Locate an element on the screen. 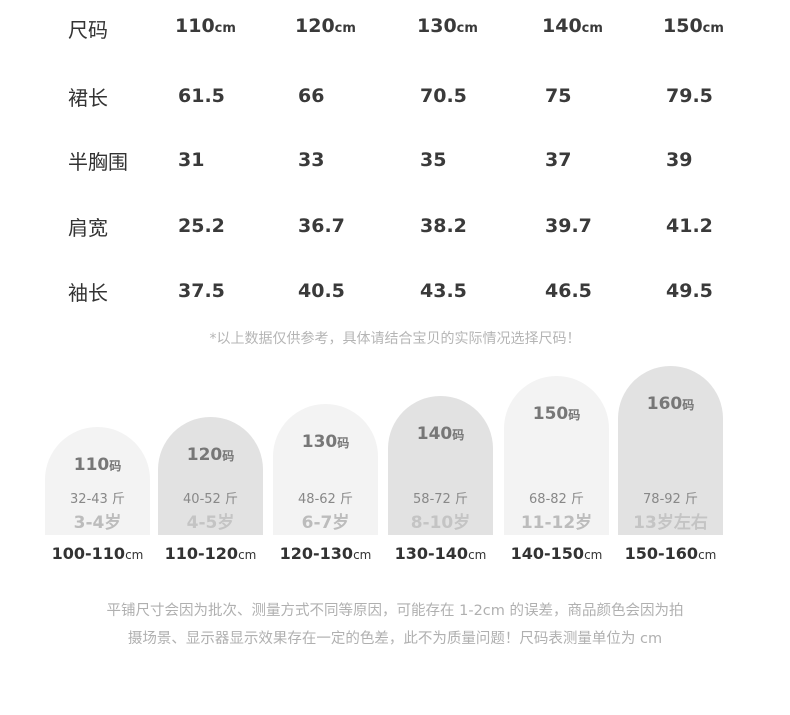 The height and width of the screenshot is (715, 790). cell-value: 36.7 is located at coordinates (321, 226).